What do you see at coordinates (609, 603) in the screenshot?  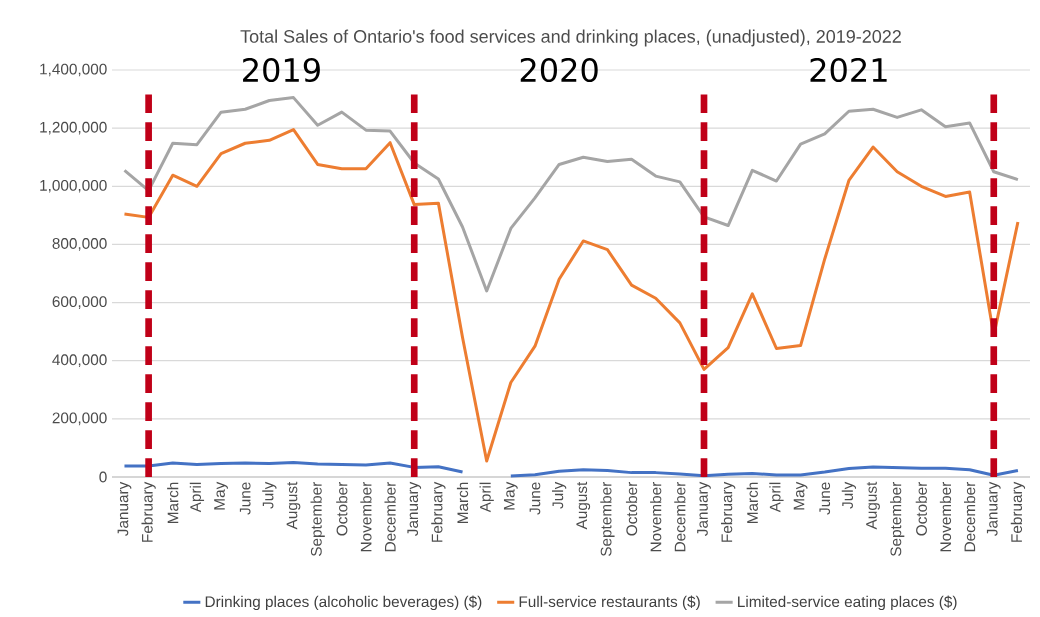 I see `legend-label: Full-service restaurants ($)` at bounding box center [609, 603].